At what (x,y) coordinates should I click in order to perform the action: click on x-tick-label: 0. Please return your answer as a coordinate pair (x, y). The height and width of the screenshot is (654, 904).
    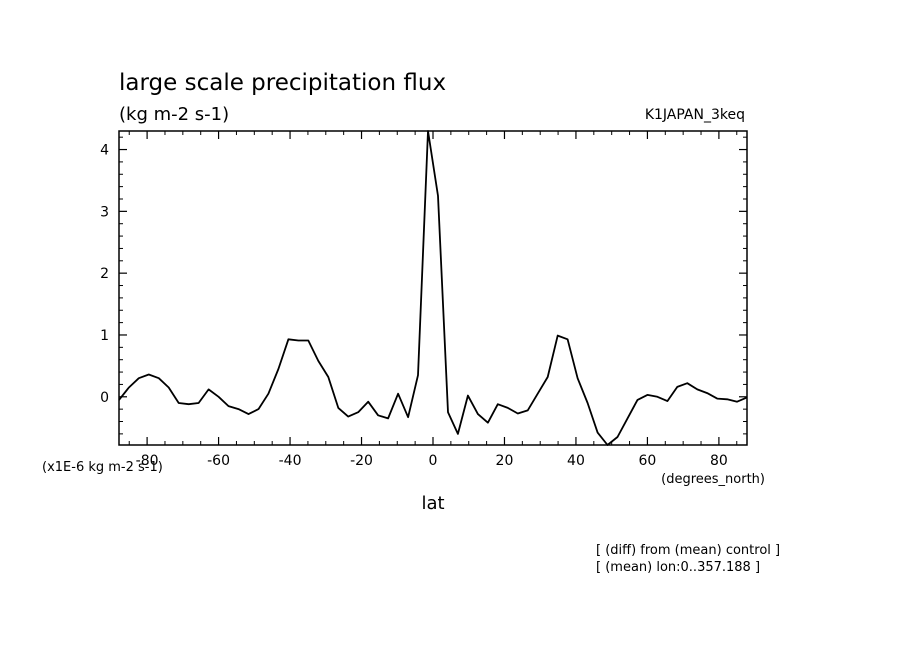
    Looking at the image, I should click on (433, 461).